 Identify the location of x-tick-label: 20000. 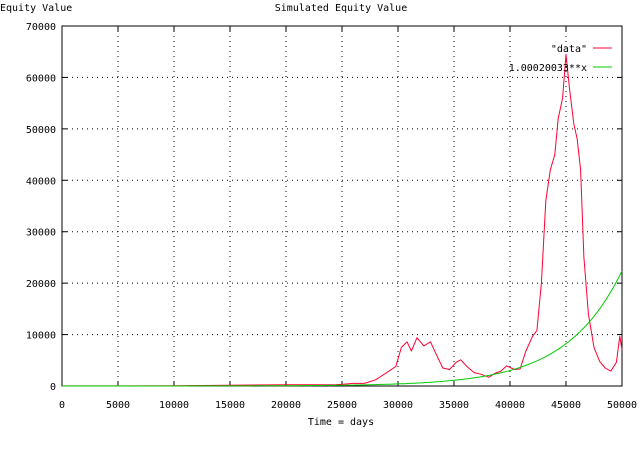
(286, 405).